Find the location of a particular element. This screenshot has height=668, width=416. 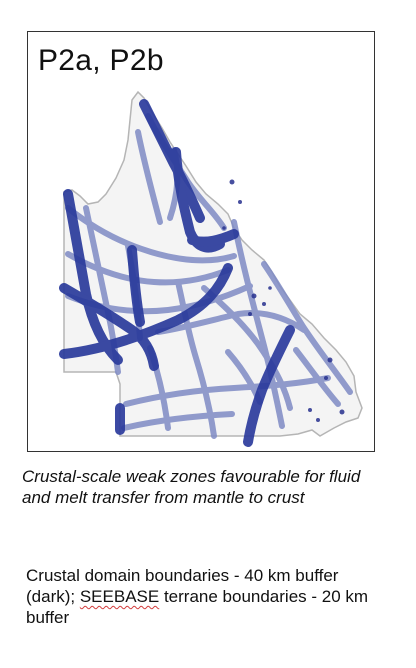

legend-text-part2: terrane boundaries - 20 km buffer is located at coordinates (197, 607).